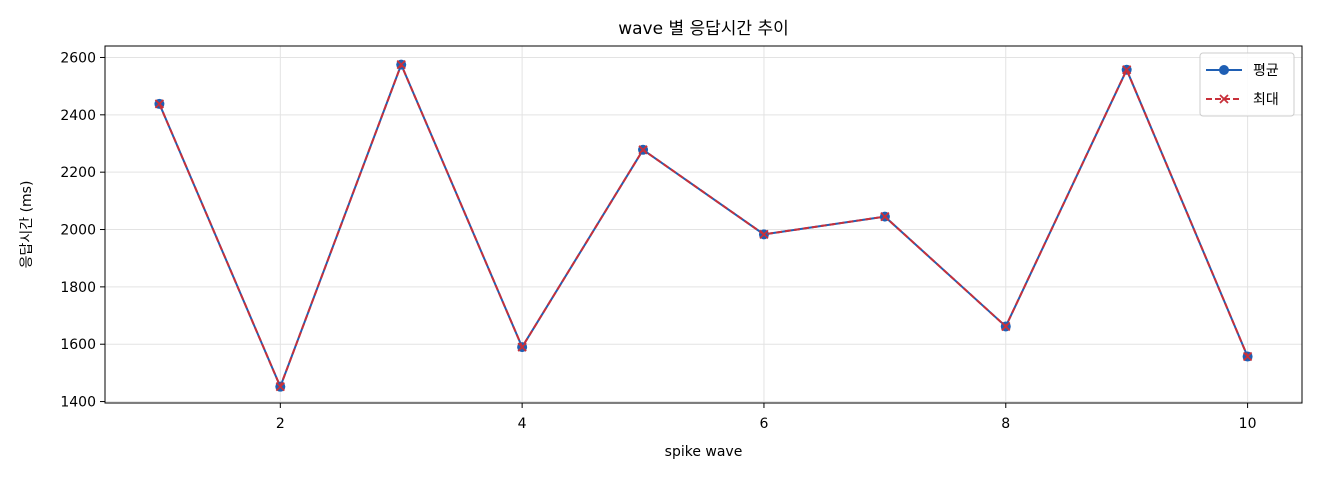 This screenshot has height=480, width=1320. I want to click on x-tick-label: 10, so click(1248, 424).